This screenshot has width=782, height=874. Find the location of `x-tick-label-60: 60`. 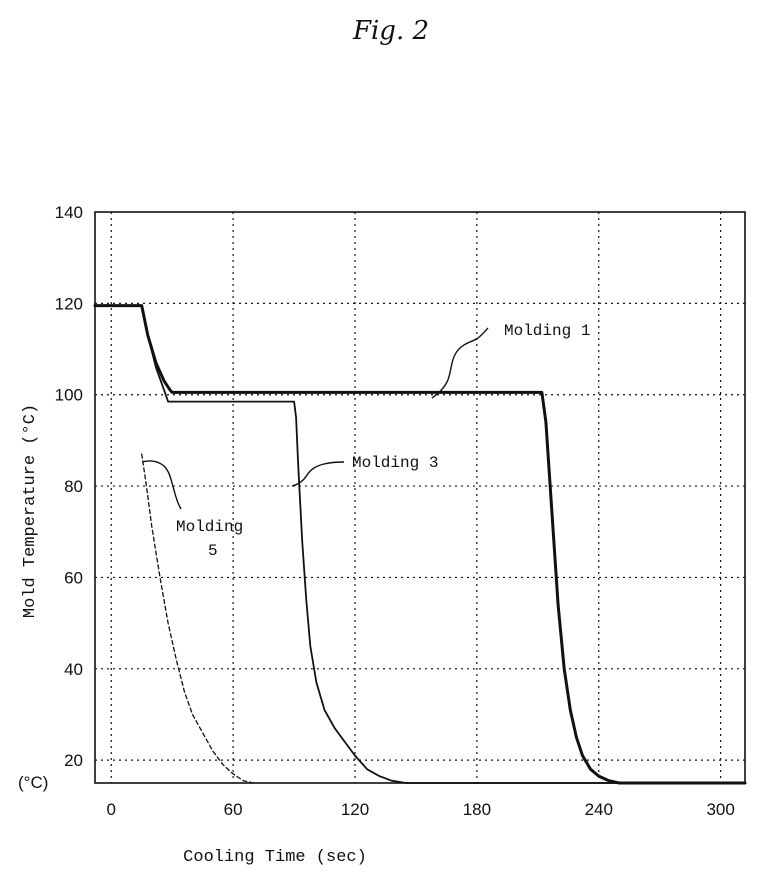

x-tick-label-60: 60 is located at coordinates (233, 809).